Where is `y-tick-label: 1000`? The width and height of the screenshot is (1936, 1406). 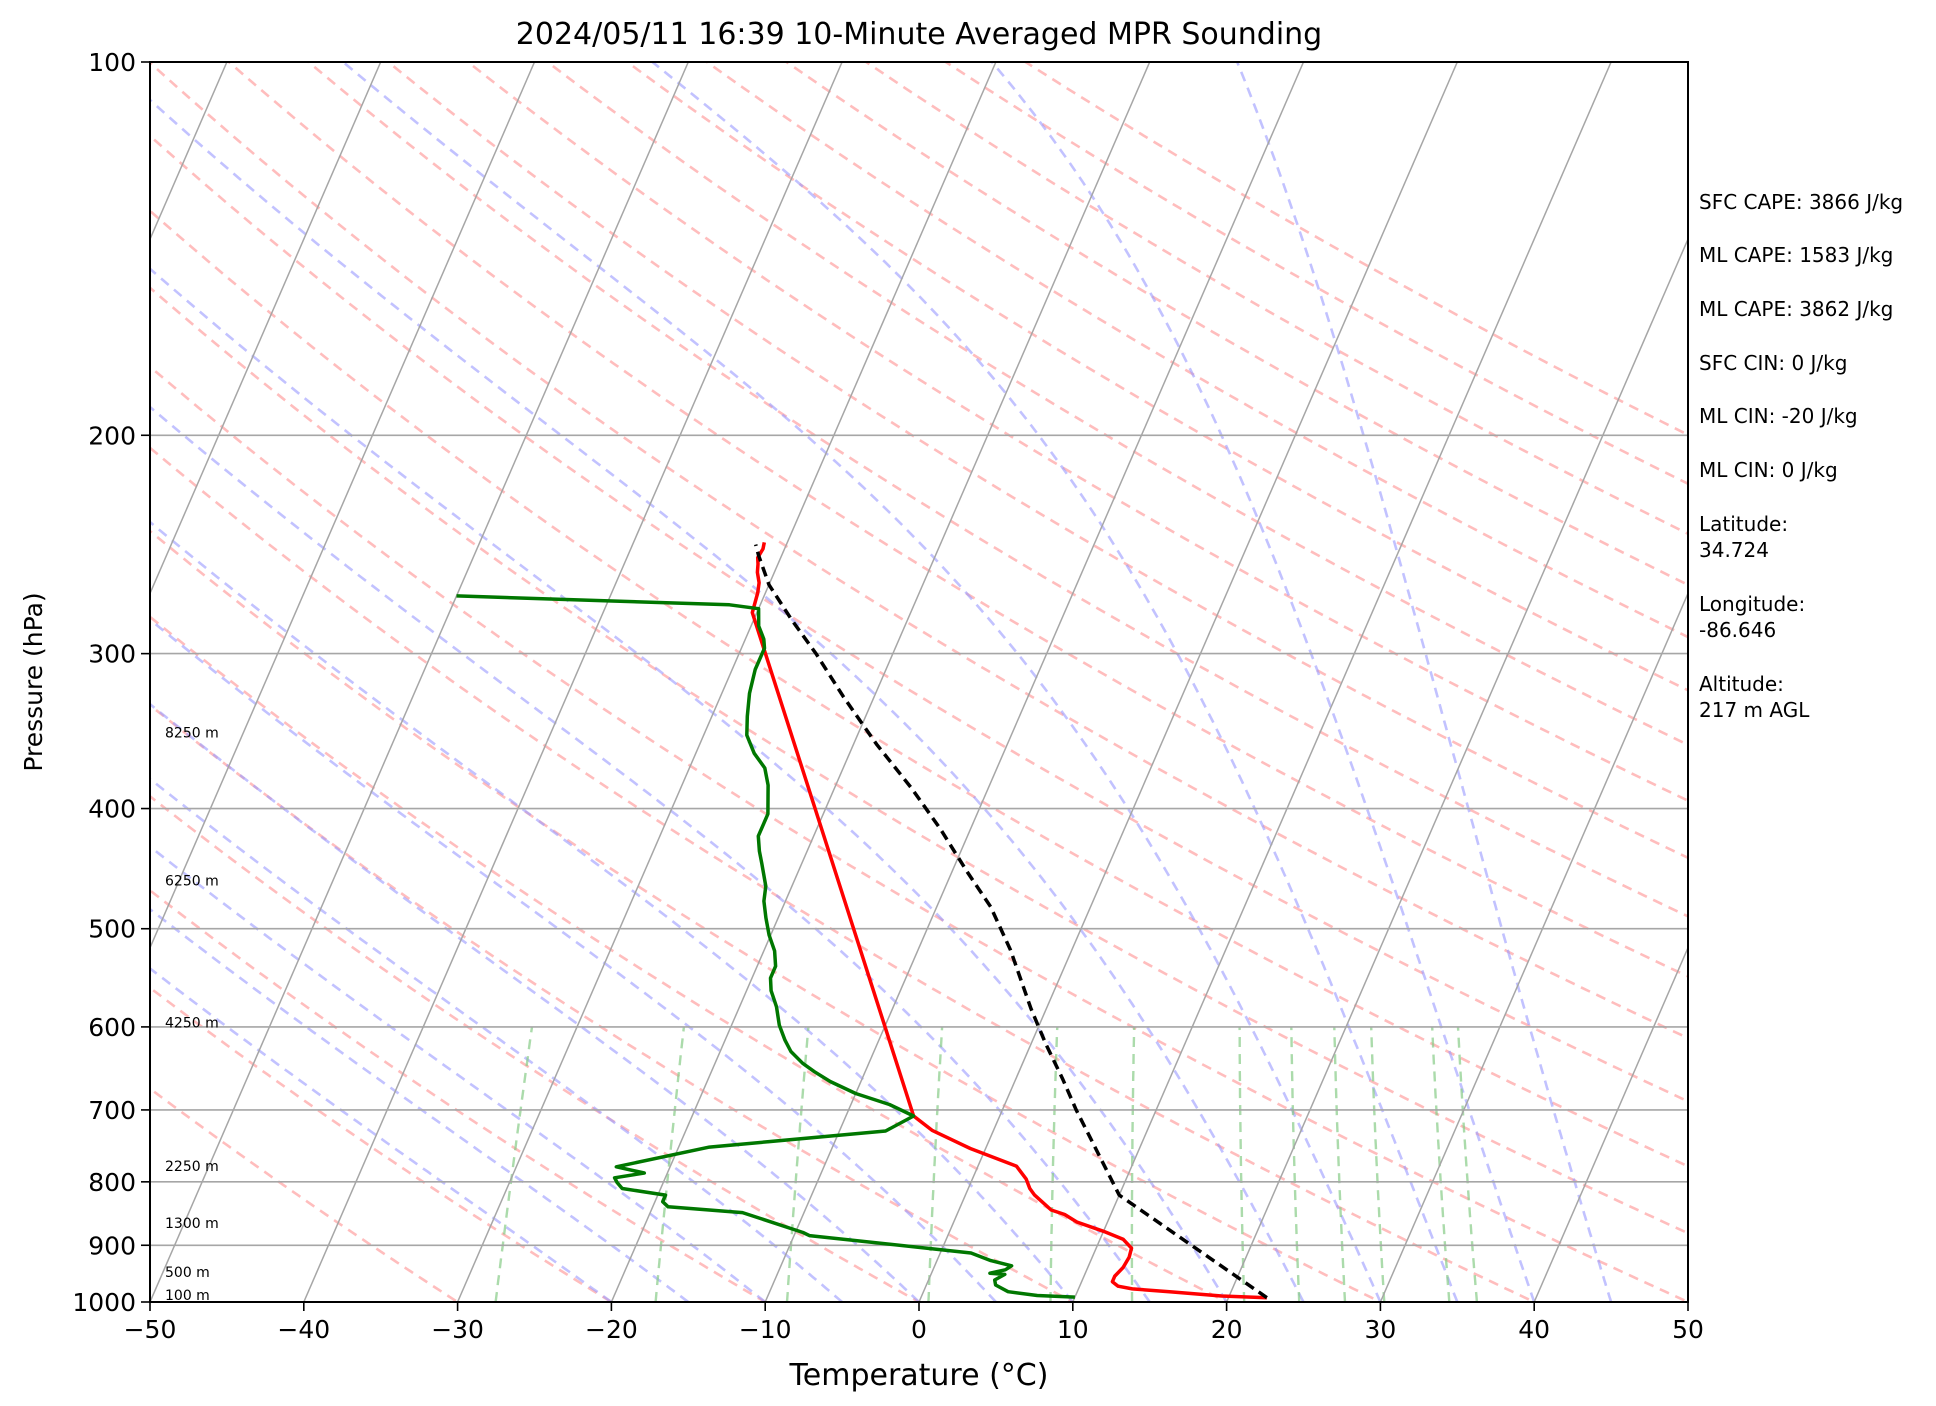
y-tick-label: 1000 is located at coordinates (104, 1302).